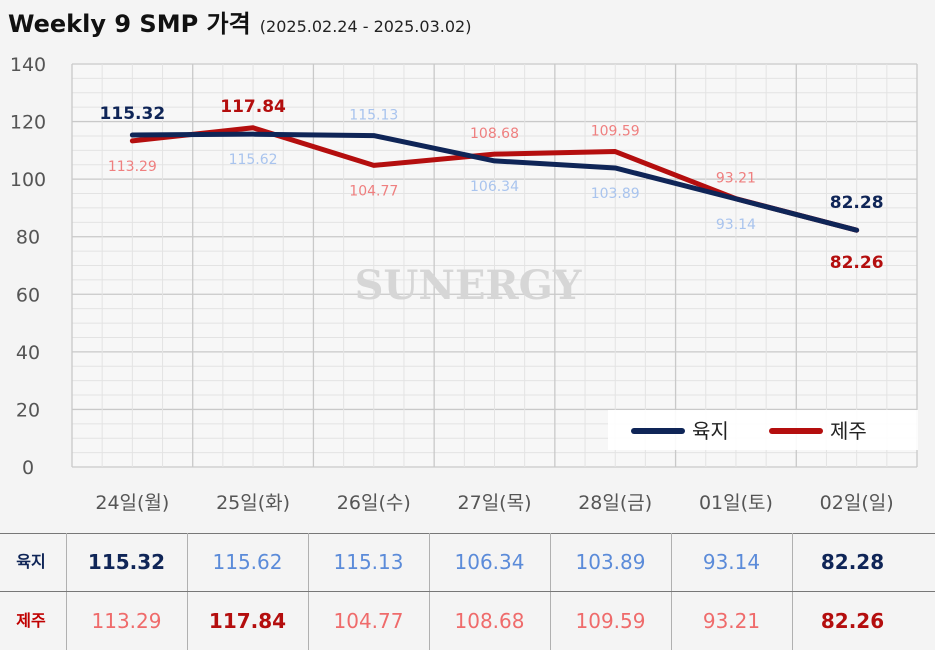  I want to click on data-label: 106.34, so click(494, 187).